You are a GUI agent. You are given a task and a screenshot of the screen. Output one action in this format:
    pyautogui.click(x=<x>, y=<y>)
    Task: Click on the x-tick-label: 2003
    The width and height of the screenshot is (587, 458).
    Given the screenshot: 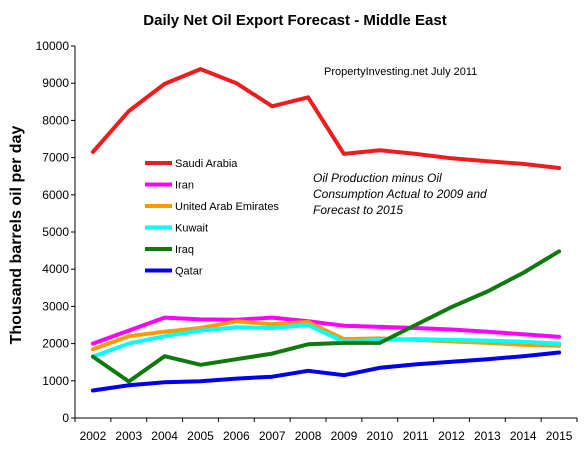 What is the action you would take?
    pyautogui.click(x=128, y=436)
    